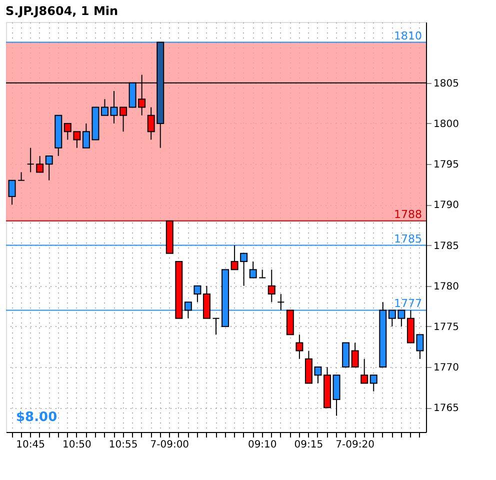  Describe the element at coordinates (30, 445) in the screenshot. I see `x-tick-label: 10:45` at that location.